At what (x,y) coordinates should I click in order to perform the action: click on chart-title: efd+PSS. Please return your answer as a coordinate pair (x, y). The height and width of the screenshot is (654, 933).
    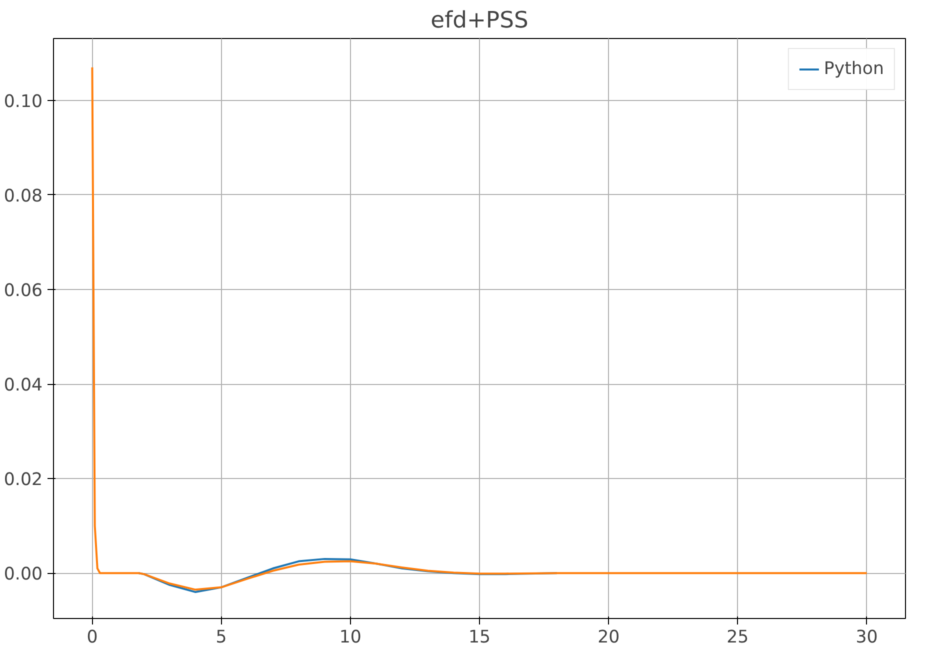
    Looking at the image, I should click on (479, 21).